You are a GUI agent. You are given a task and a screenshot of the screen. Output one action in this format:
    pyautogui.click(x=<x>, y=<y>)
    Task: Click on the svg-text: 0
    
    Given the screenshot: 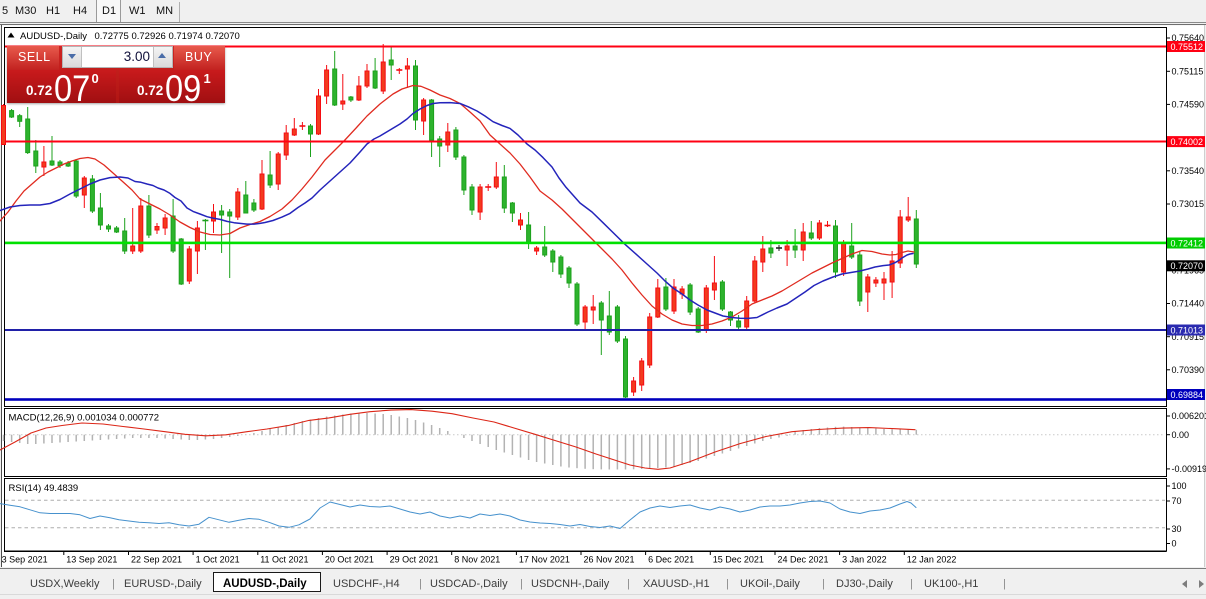 What is the action you would take?
    pyautogui.click(x=1174, y=544)
    